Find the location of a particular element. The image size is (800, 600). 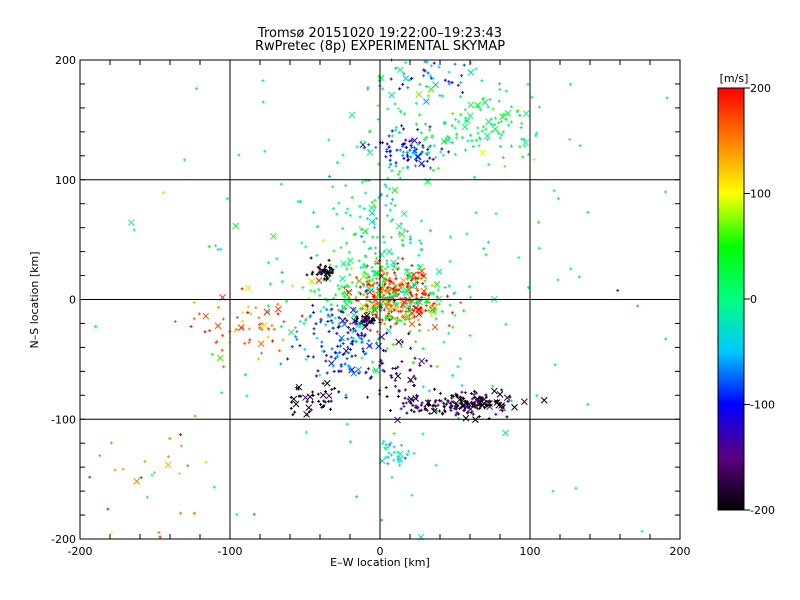

colorbar is located at coordinates (731, 299).